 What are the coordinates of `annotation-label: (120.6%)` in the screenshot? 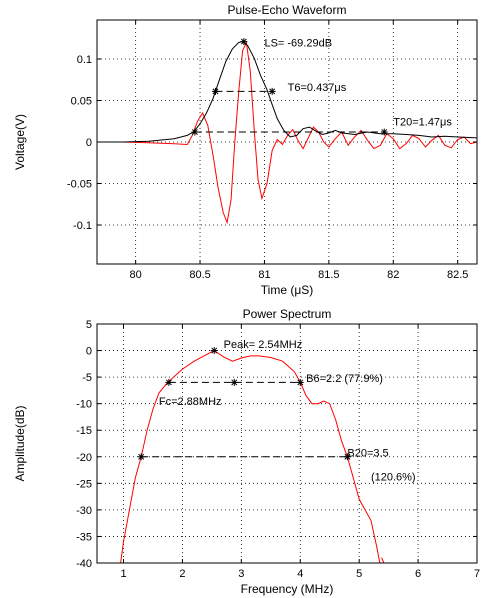 It's located at (393, 477).